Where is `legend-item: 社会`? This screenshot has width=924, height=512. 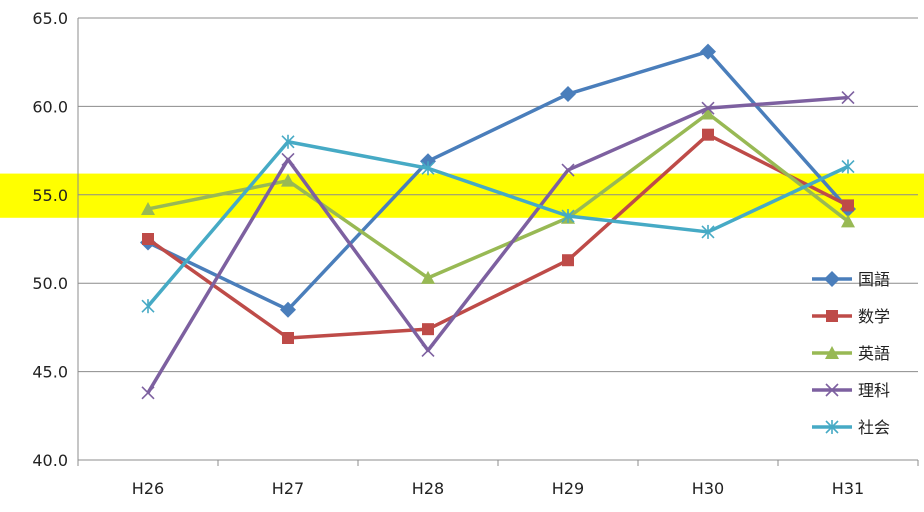
legend-item: 社会 is located at coordinates (851, 427).